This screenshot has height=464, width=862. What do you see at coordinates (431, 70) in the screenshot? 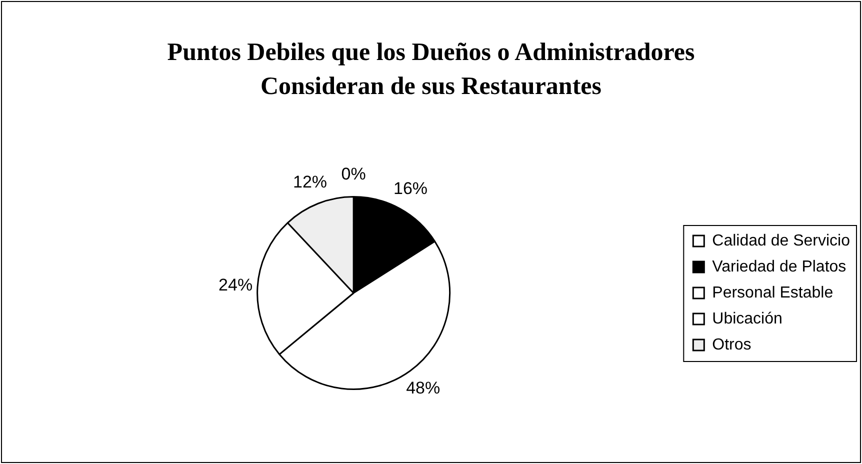
I see `chart-title: Puntos Debiles que los Dueños o Administradores Consideran de sus Restaurantes` at bounding box center [431, 70].